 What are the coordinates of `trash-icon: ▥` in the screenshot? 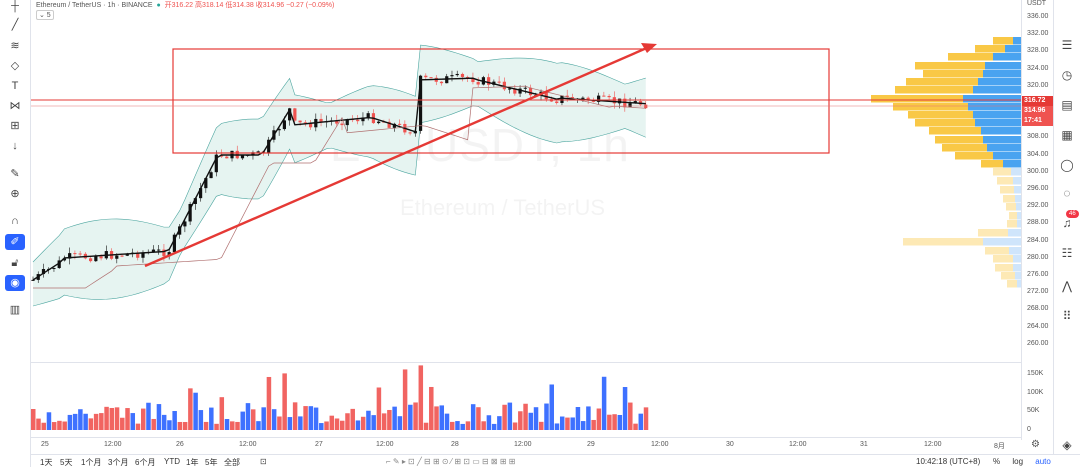 It's located at (15, 309).